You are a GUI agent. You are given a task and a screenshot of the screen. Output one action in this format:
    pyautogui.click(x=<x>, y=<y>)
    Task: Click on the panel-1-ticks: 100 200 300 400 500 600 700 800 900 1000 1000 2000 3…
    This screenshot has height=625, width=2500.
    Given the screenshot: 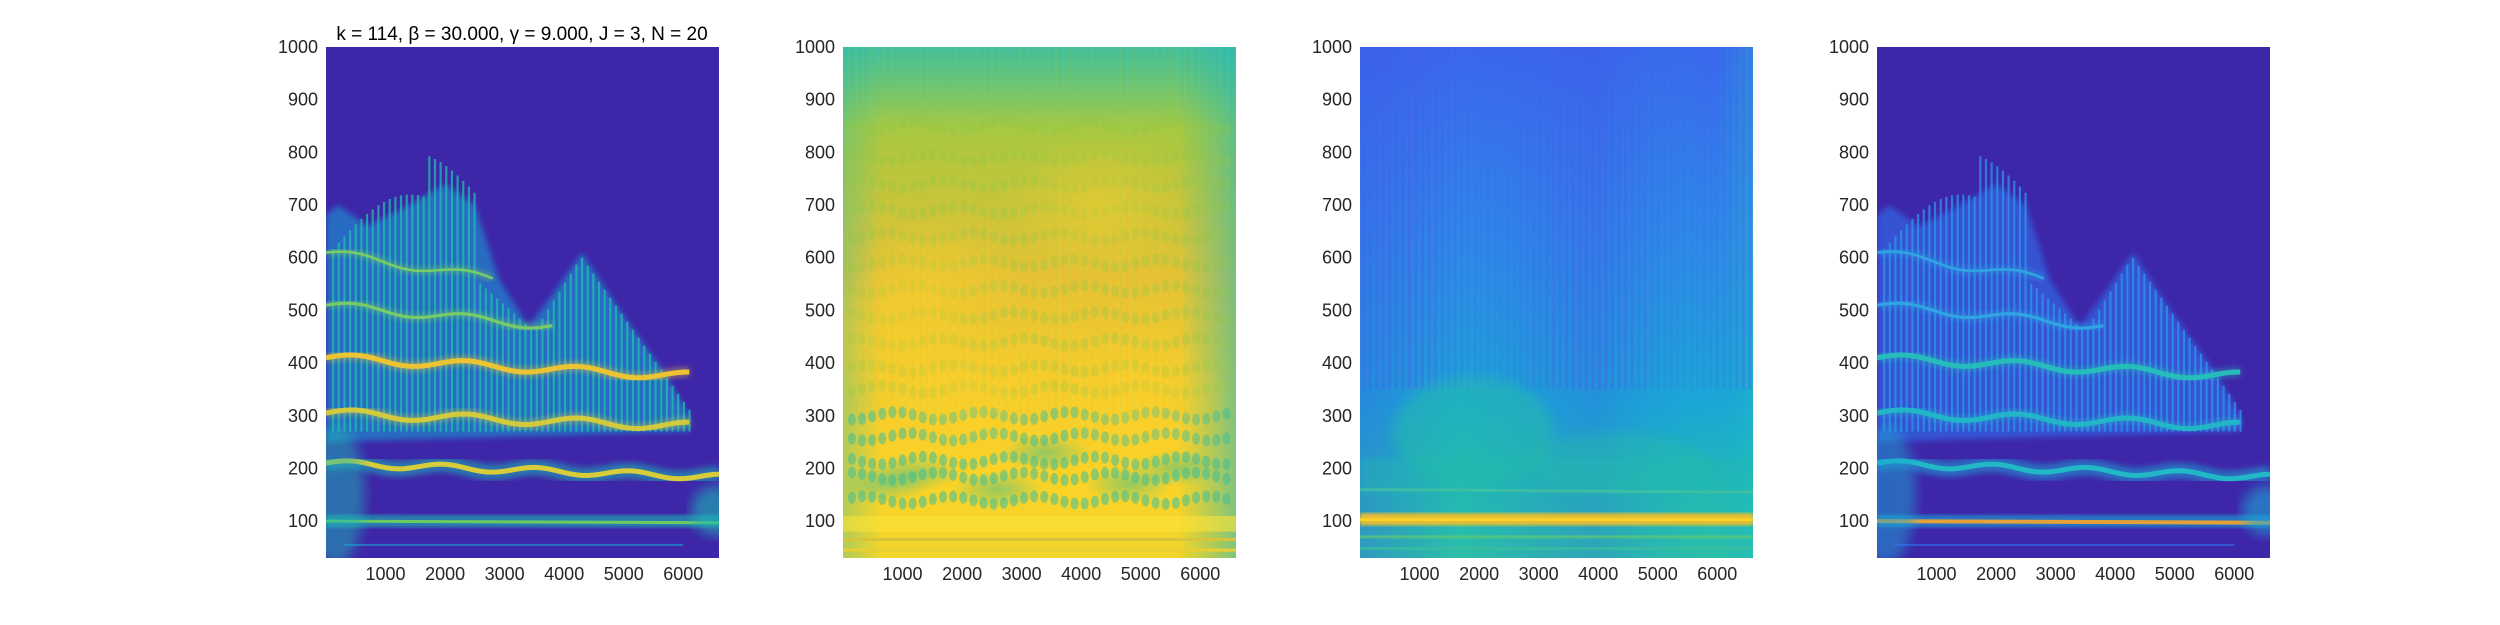 What is the action you would take?
    pyautogui.click(x=490, y=310)
    